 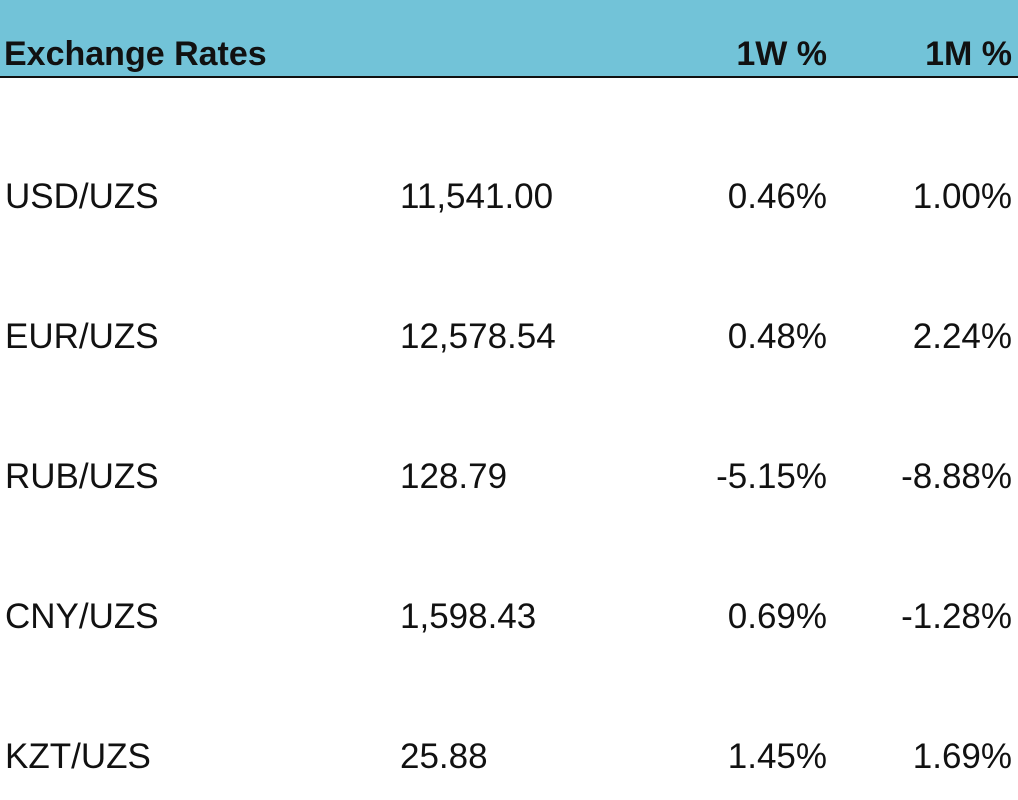 What do you see at coordinates (781, 54) in the screenshot?
I see `column-header: 1W %` at bounding box center [781, 54].